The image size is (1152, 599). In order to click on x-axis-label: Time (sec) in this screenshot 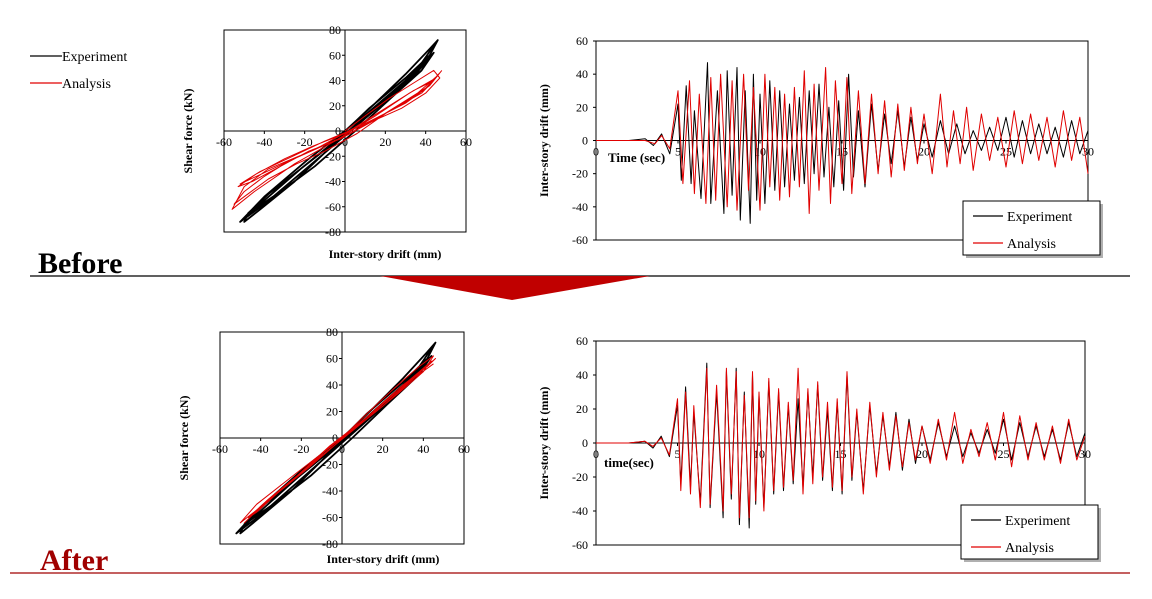, I will do `click(636, 157)`.